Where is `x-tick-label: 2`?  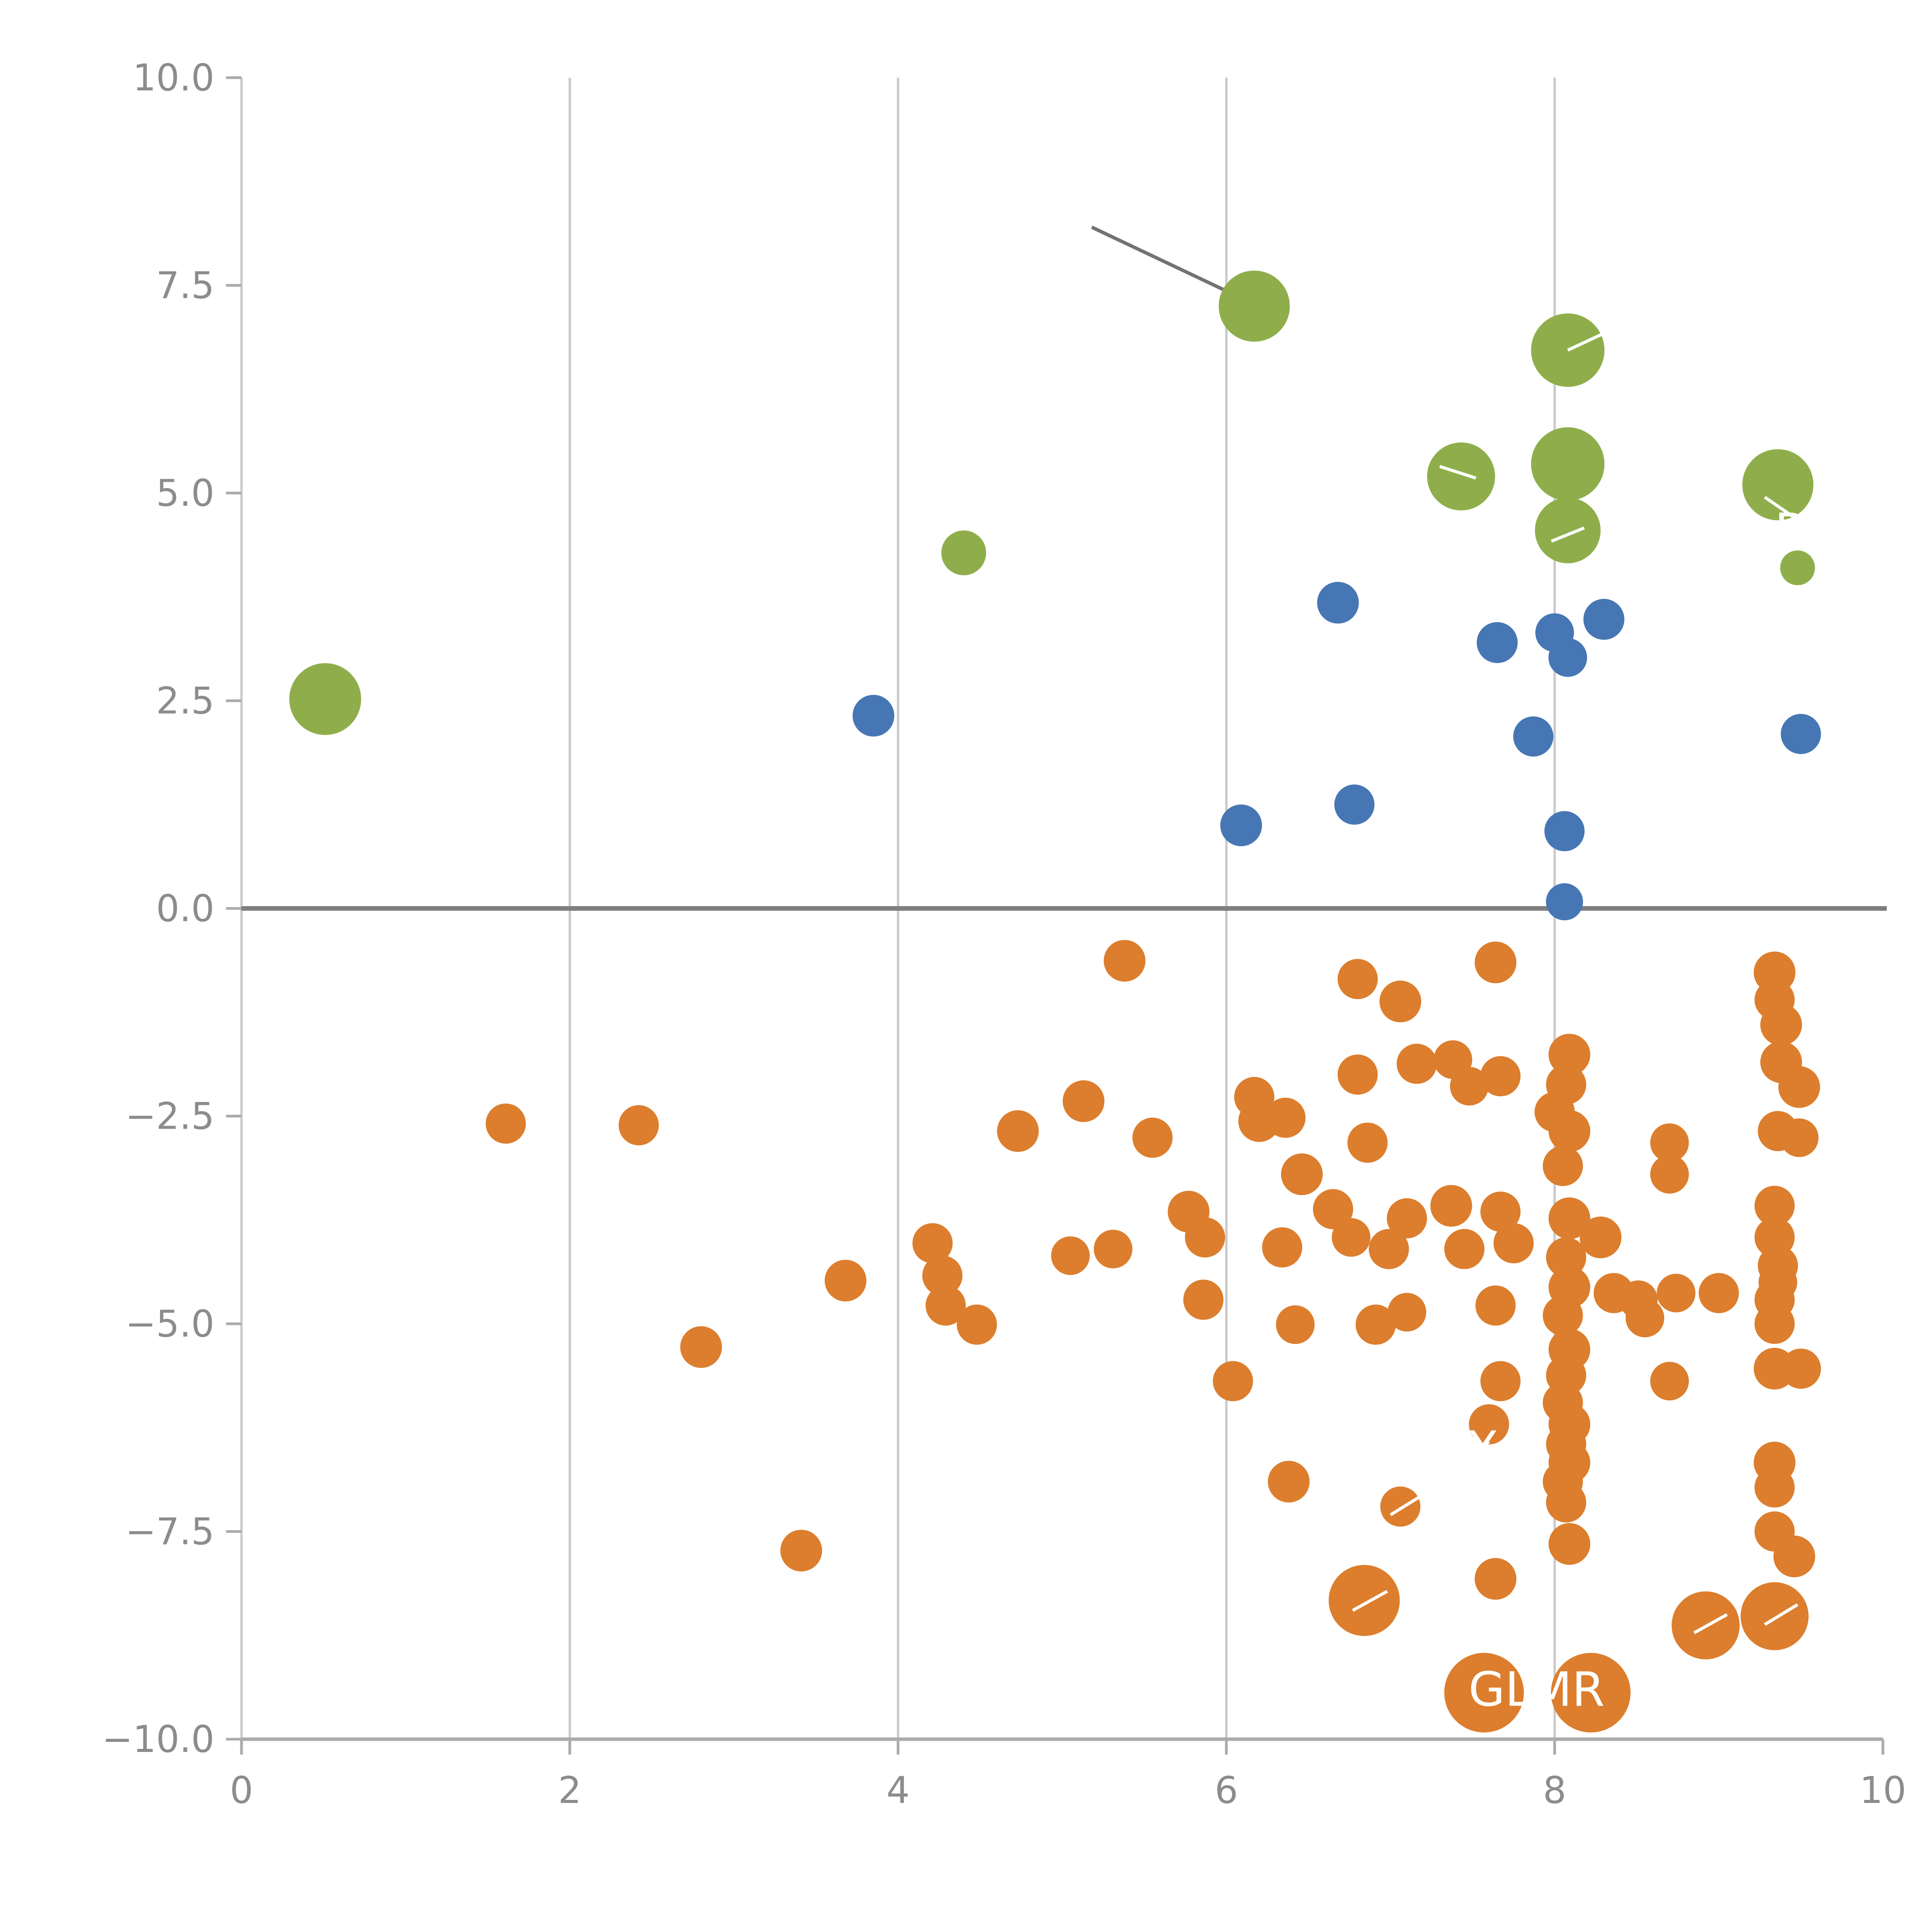
x-tick-label: 2 is located at coordinates (570, 1790).